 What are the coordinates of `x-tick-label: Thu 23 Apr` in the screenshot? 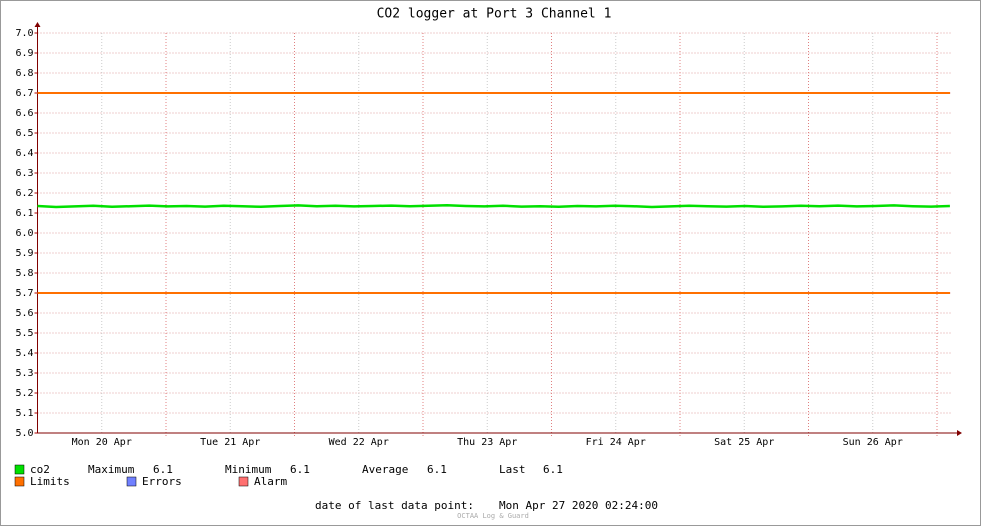 It's located at (487, 442).